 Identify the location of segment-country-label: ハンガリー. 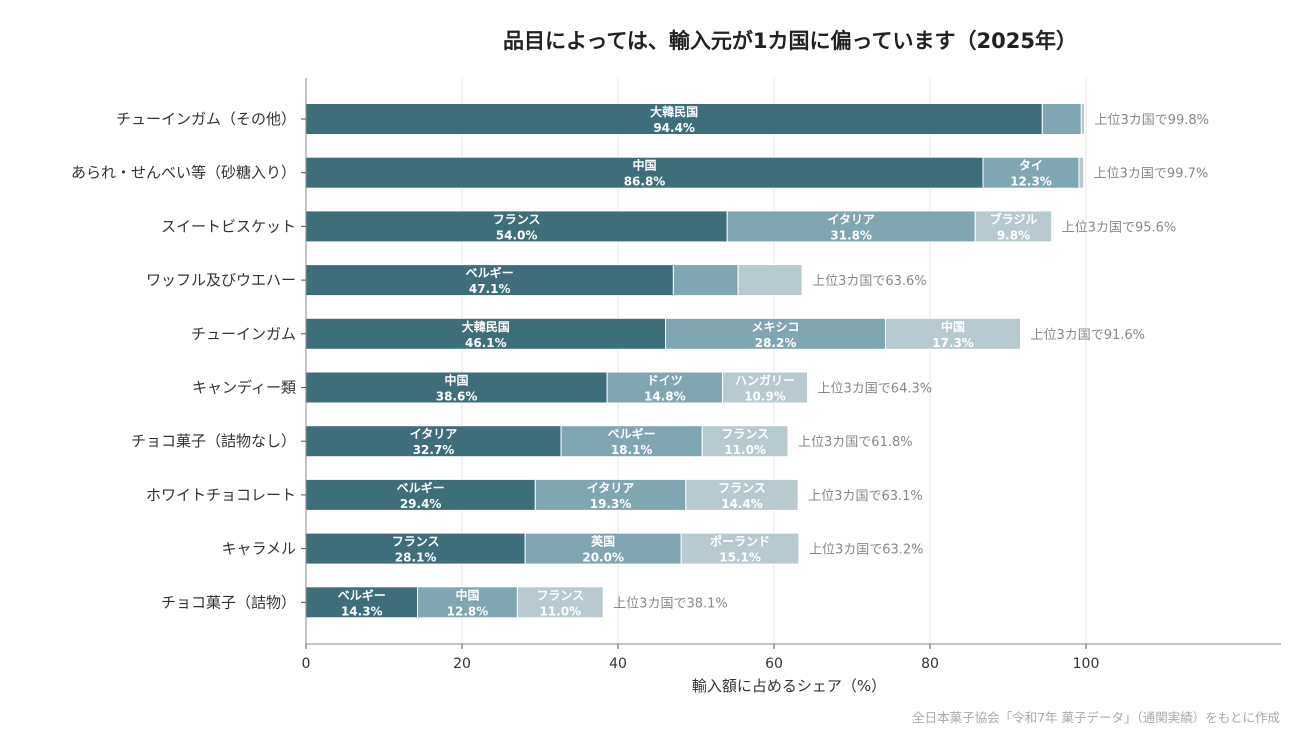
(765, 380).